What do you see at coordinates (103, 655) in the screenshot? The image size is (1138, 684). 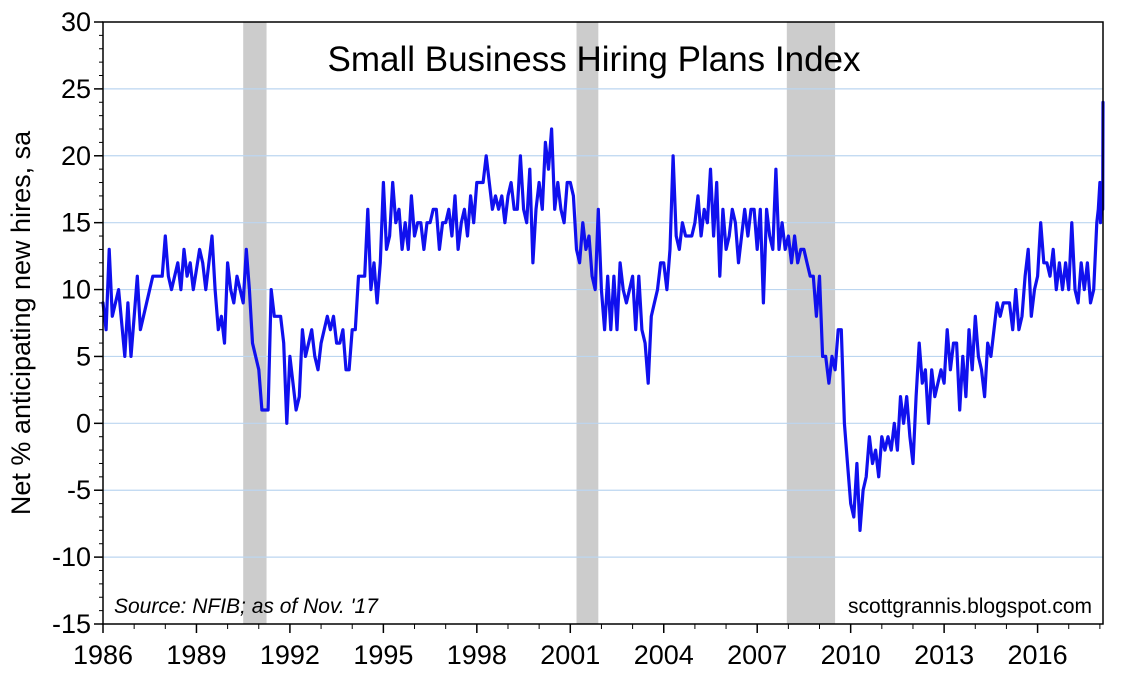 I see `x-tick-label: 1986` at bounding box center [103, 655].